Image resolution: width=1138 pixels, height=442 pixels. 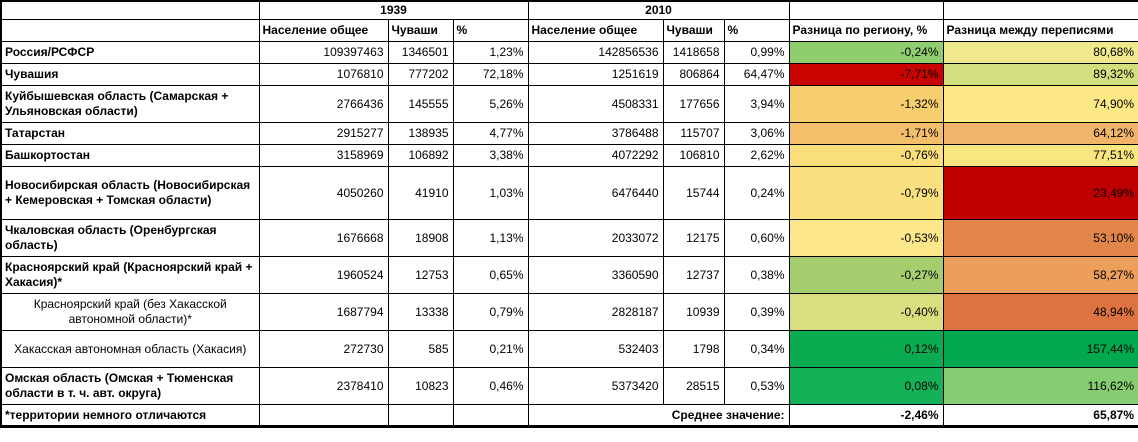 What do you see at coordinates (490, 386) in the screenshot?
I see `pct-1939-cell: 0,46%` at bounding box center [490, 386].